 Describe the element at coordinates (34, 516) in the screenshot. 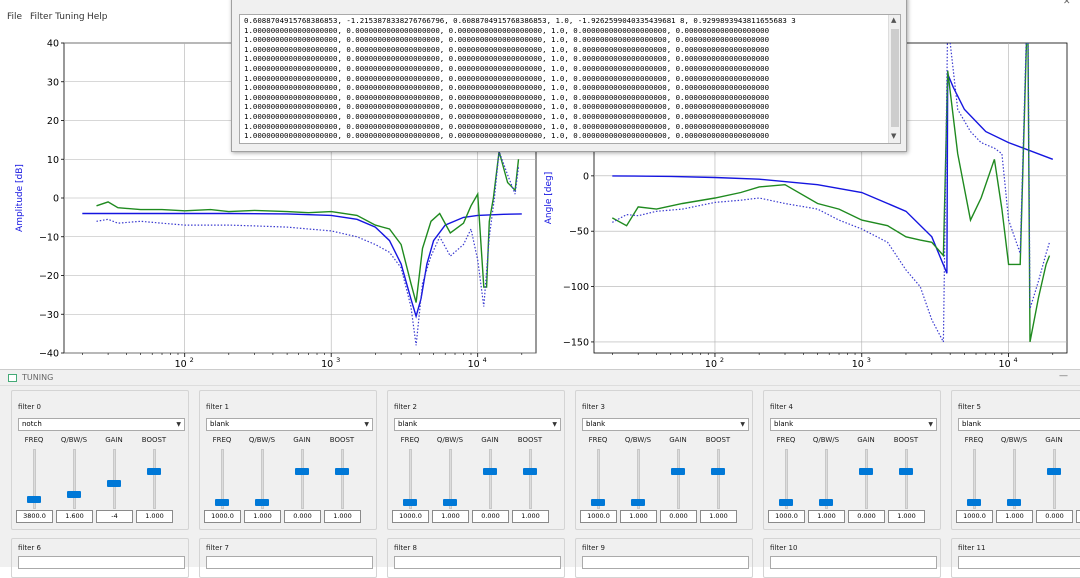

I see `param-value-input: 3800.0` at that location.